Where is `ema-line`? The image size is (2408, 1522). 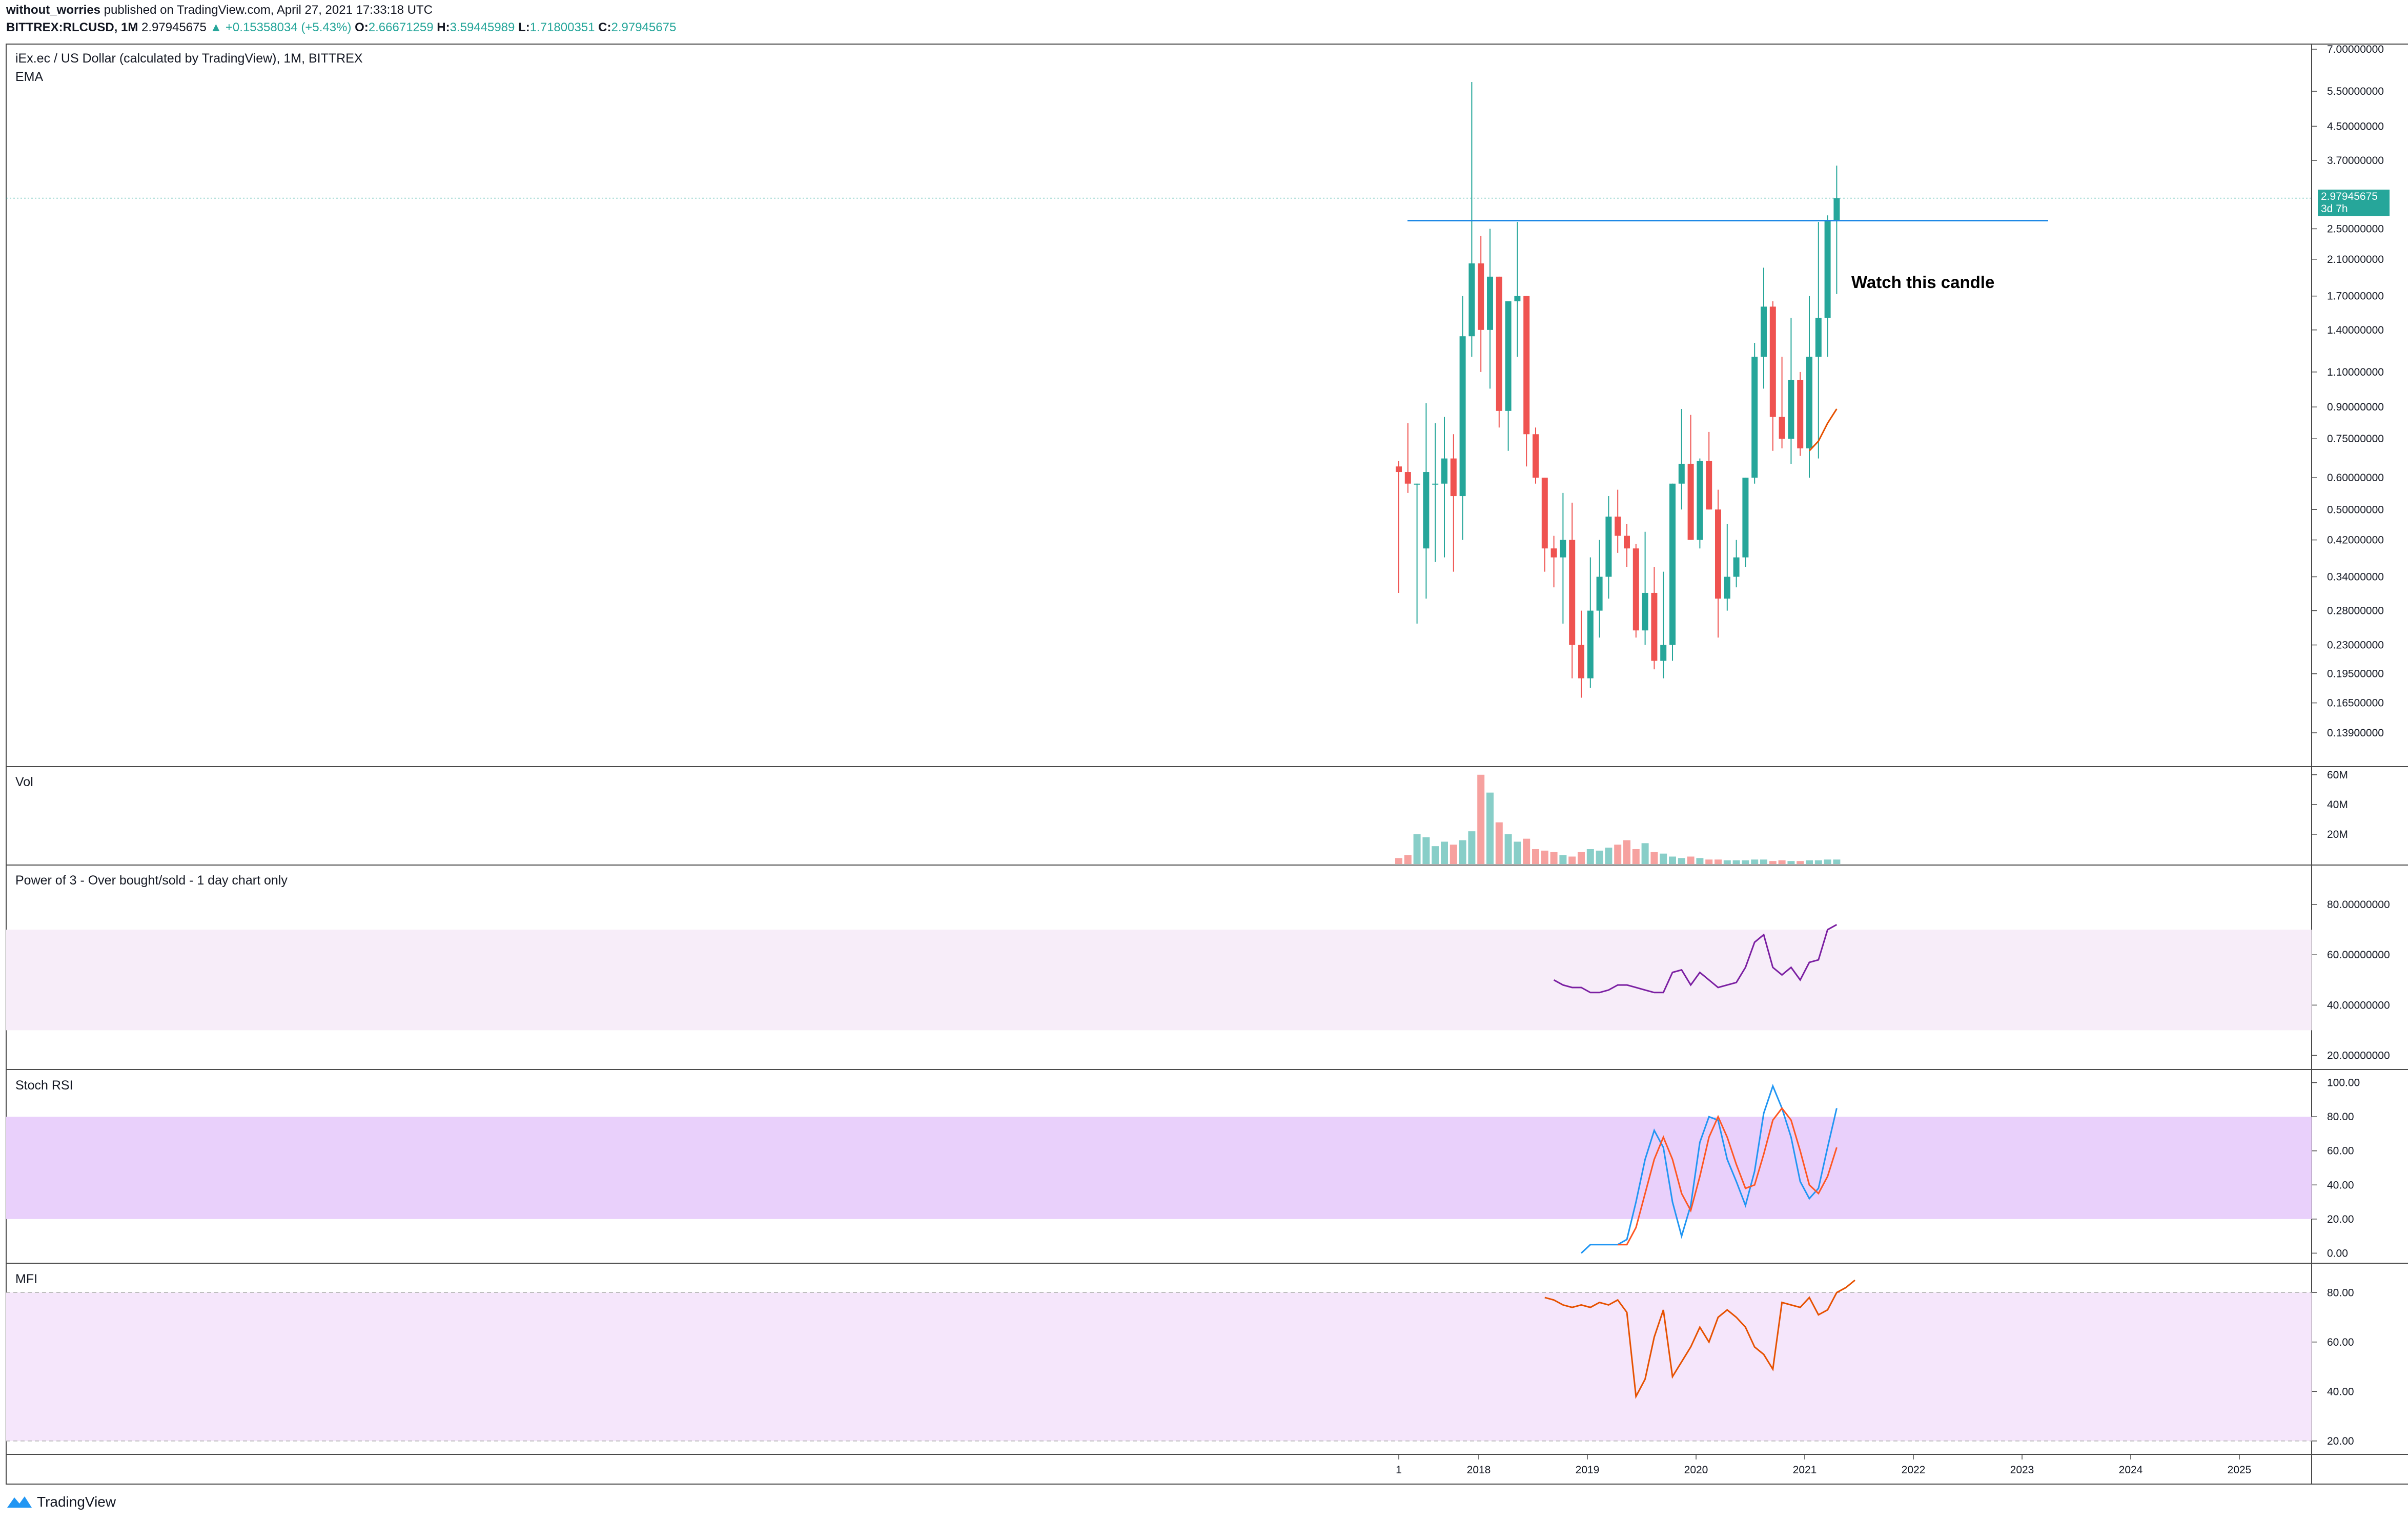 ema-line is located at coordinates (1823, 430).